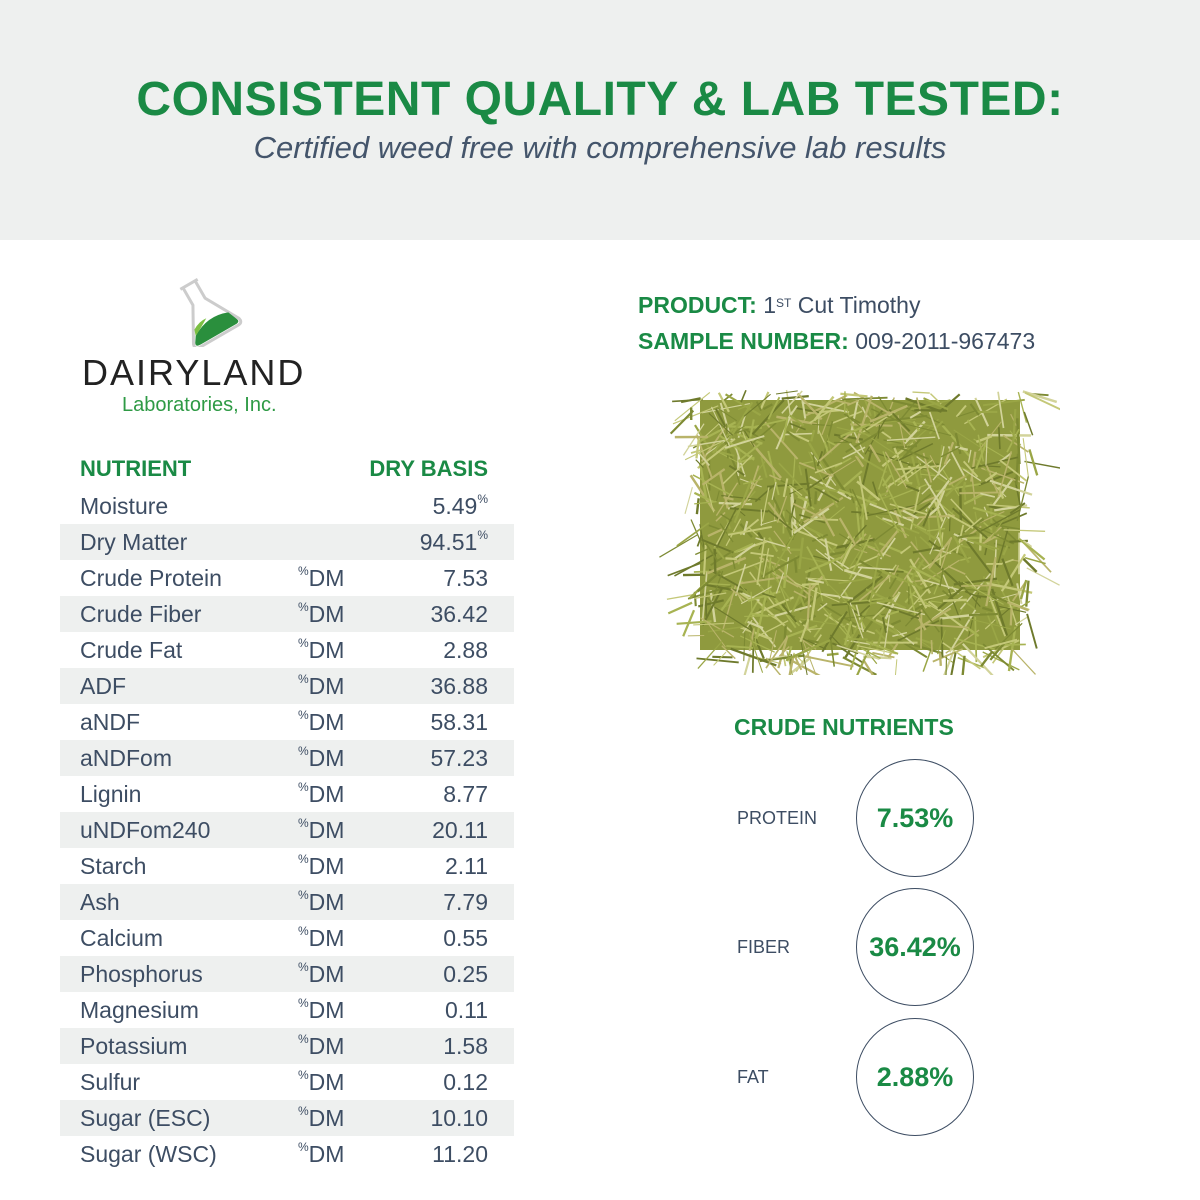 This screenshot has width=1200, height=1200. I want to click on table-row: Dry Matter 94.51%, so click(287, 542).